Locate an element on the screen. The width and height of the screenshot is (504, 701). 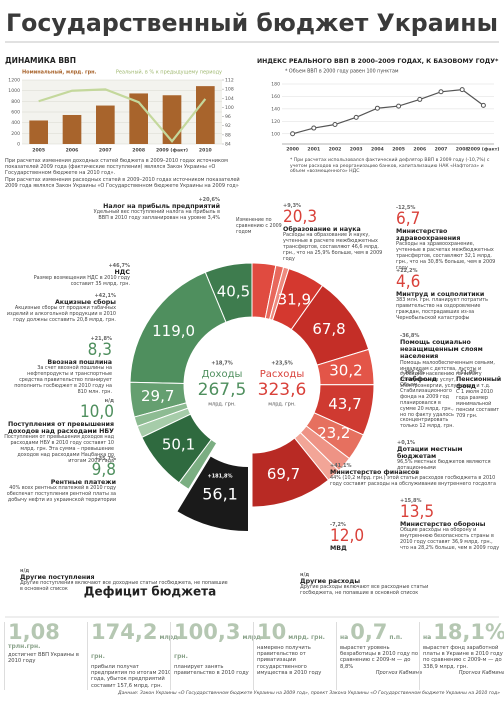
stat-head: на0,7 п.п. is located at coordinates (381, 632).